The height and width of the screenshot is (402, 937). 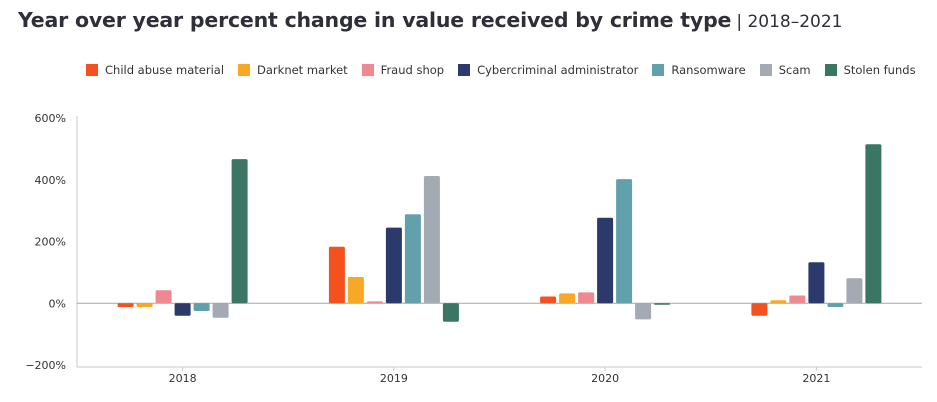 I want to click on y-tick-label: 200%, so click(x=50, y=242).